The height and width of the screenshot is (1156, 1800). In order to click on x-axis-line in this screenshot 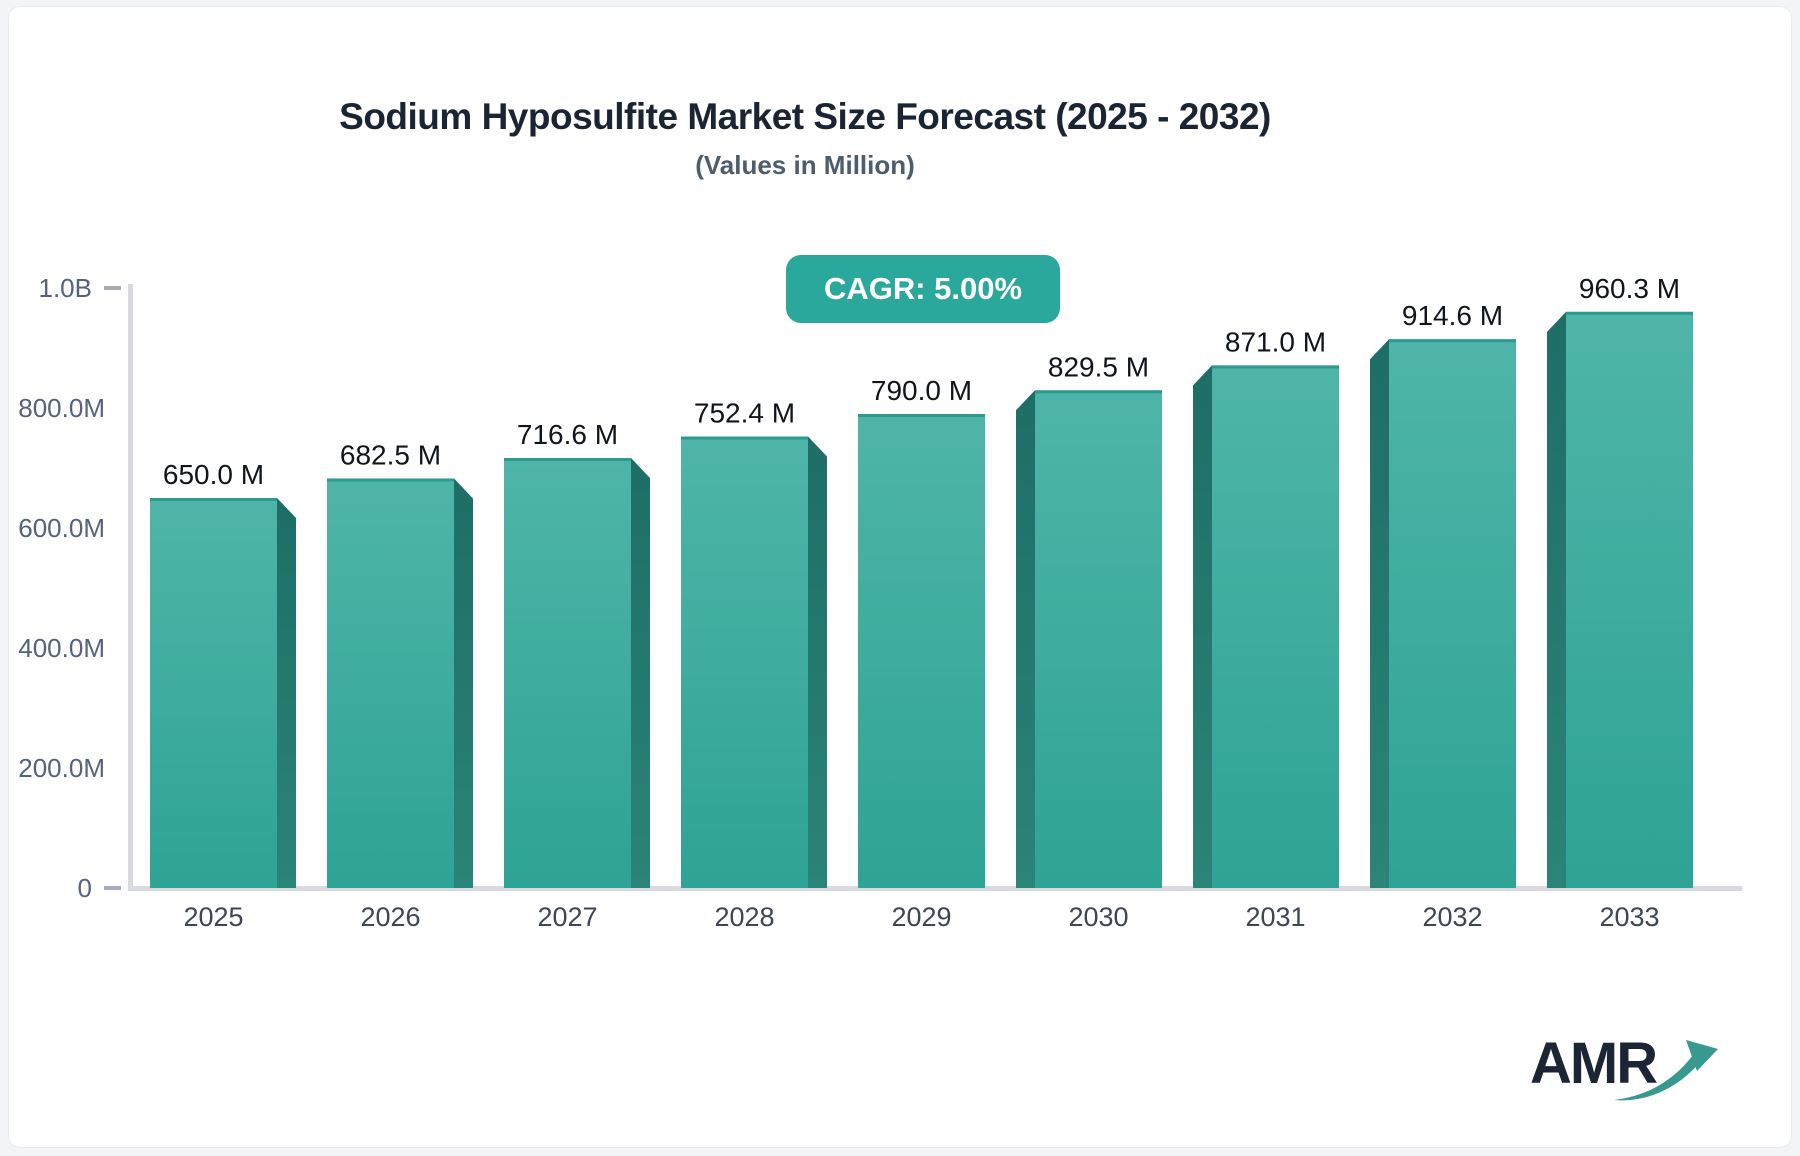, I will do `click(935, 888)`.